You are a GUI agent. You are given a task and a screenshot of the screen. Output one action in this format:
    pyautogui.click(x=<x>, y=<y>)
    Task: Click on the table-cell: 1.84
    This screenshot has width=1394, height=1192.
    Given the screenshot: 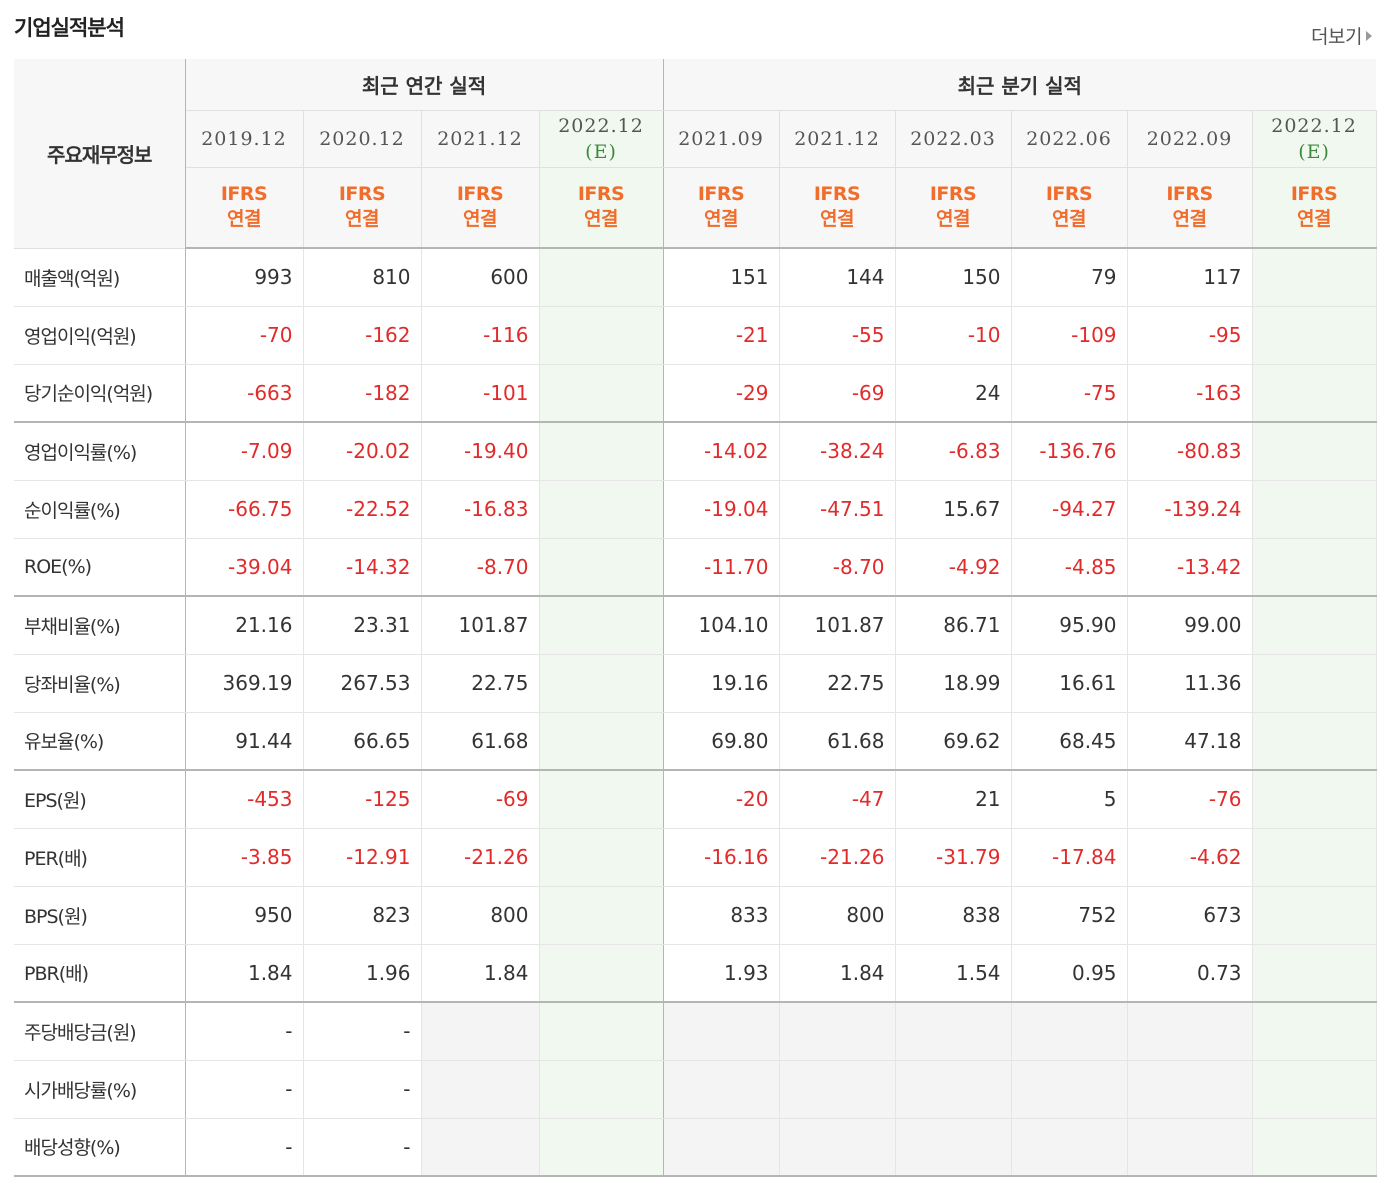 What is the action you would take?
    pyautogui.click(x=244, y=973)
    